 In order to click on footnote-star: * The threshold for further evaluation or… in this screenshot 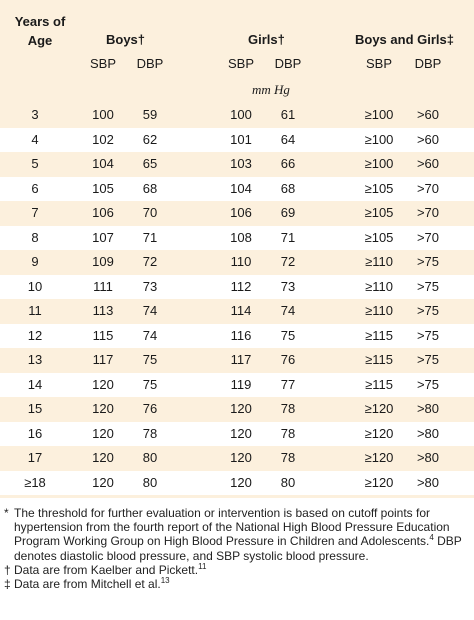, I will do `click(237, 534)`.